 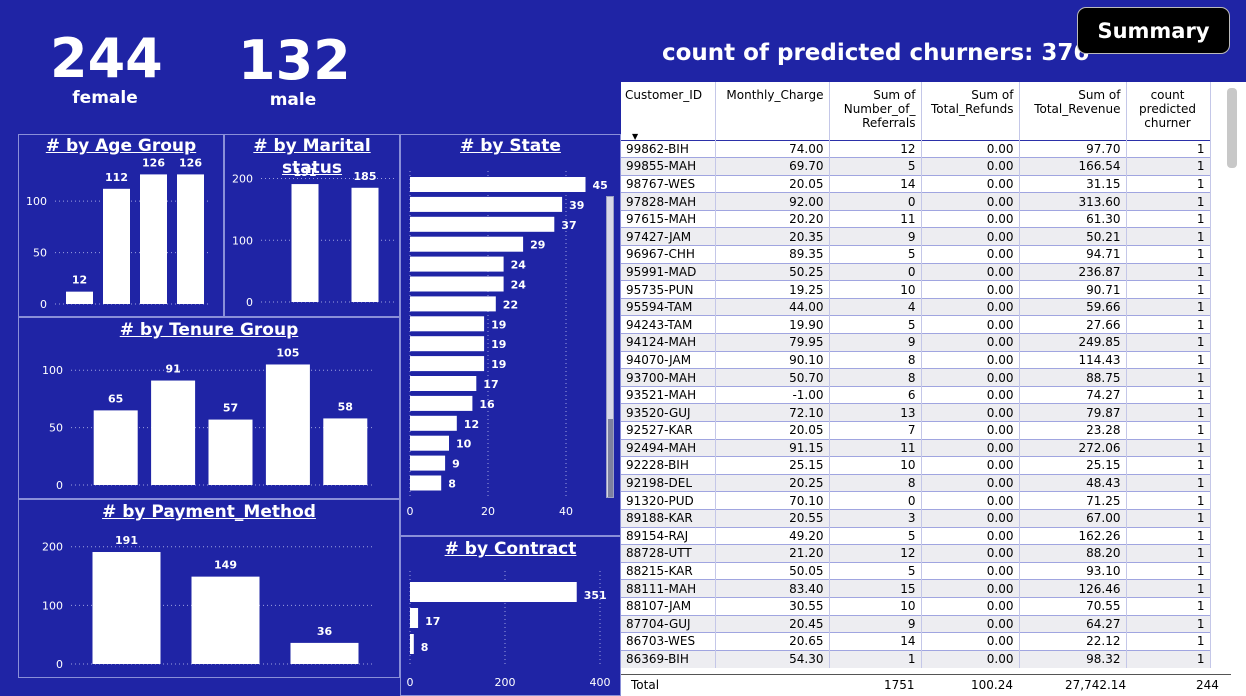 What do you see at coordinates (668, 166) in the screenshot?
I see `table-cell: 99855-MAH` at bounding box center [668, 166].